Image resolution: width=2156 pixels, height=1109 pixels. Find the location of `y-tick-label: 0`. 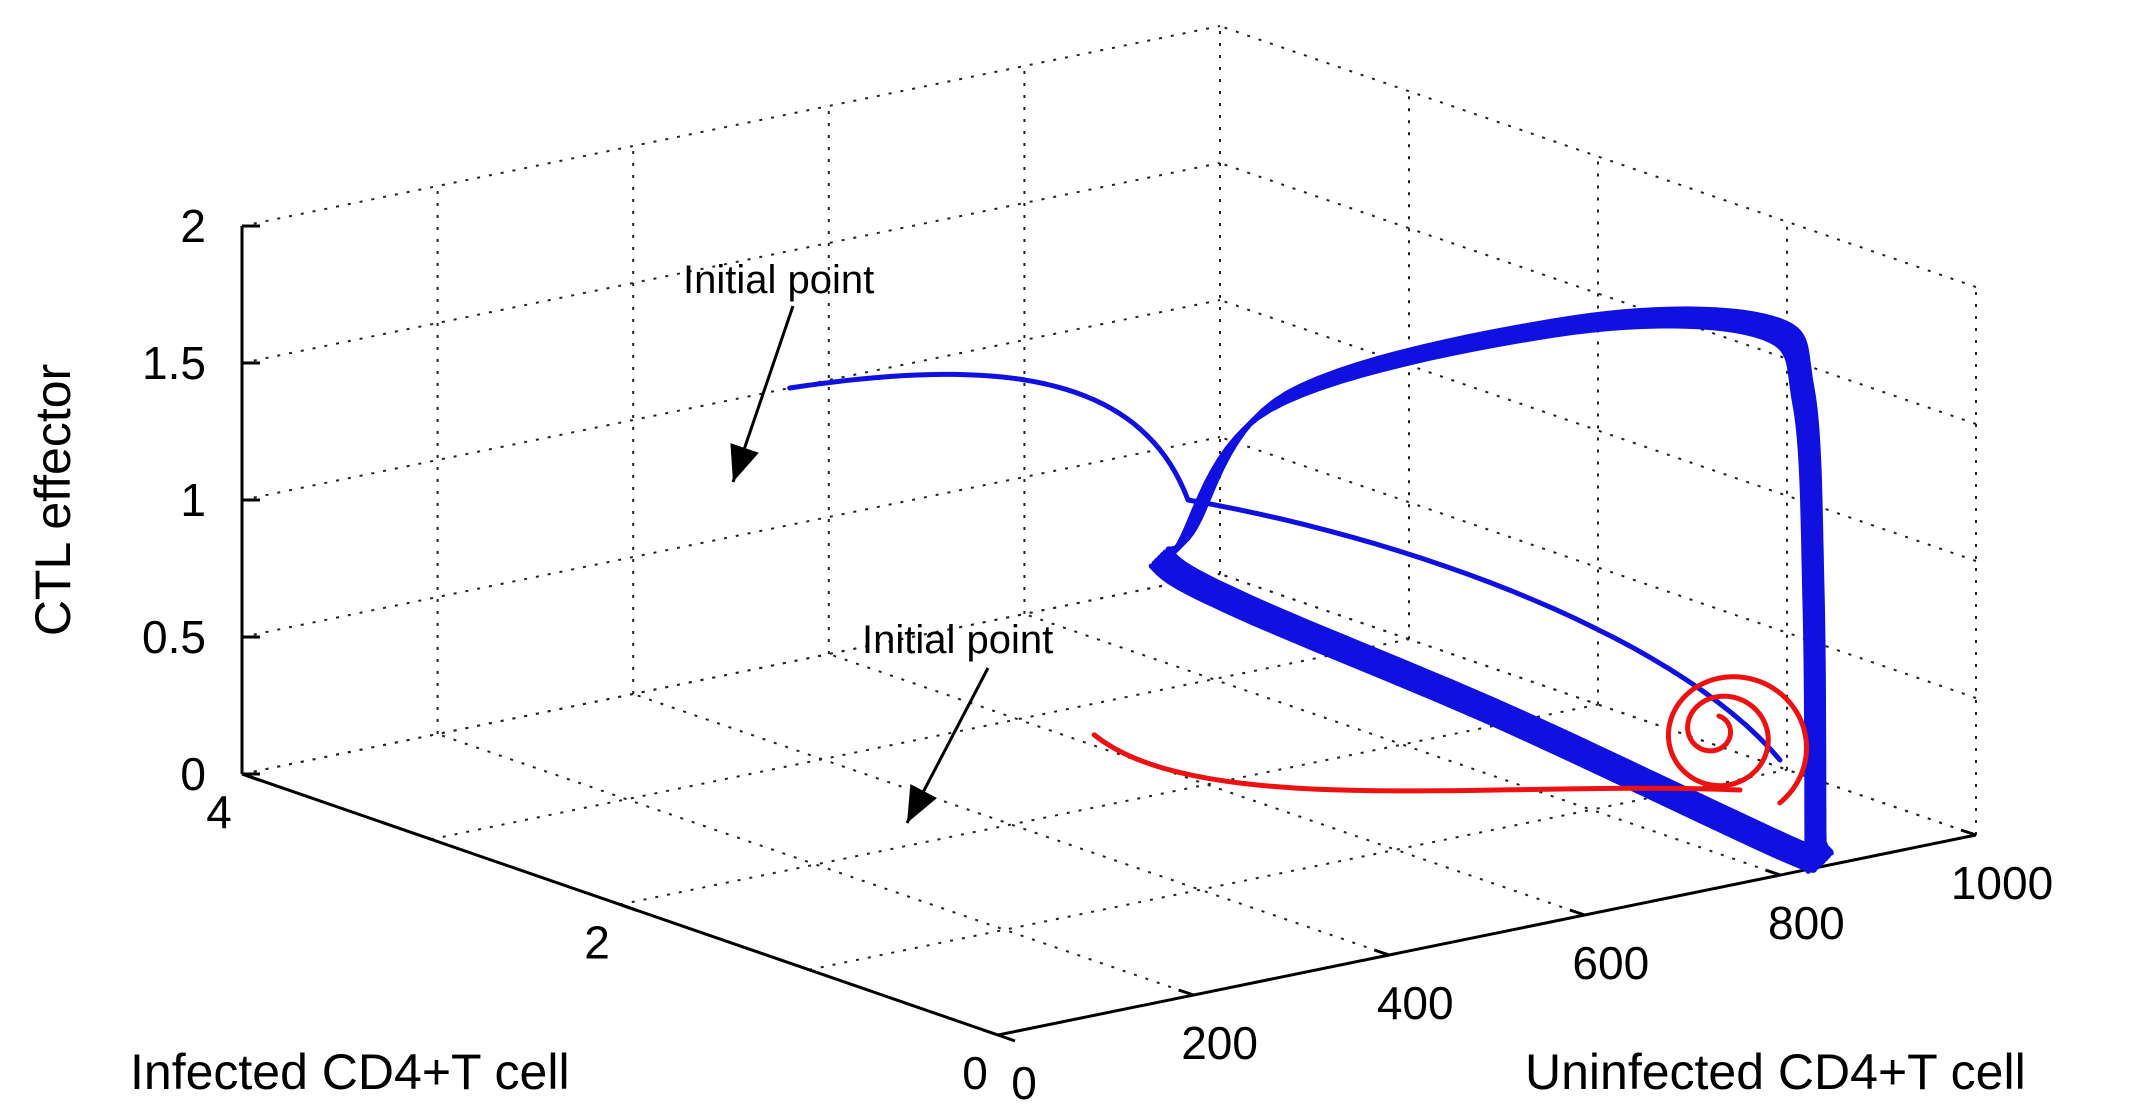

y-tick-label: 0 is located at coordinates (975, 1073).